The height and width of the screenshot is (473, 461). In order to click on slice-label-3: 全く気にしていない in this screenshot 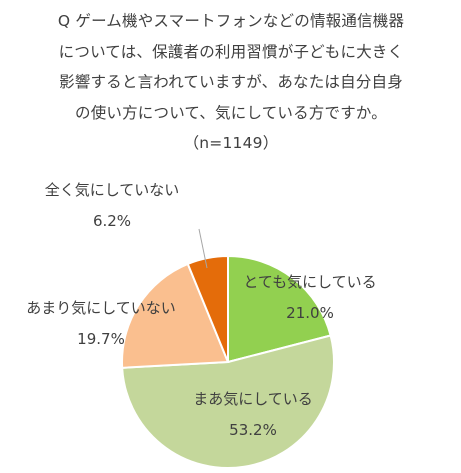, I will do `click(112, 190)`.